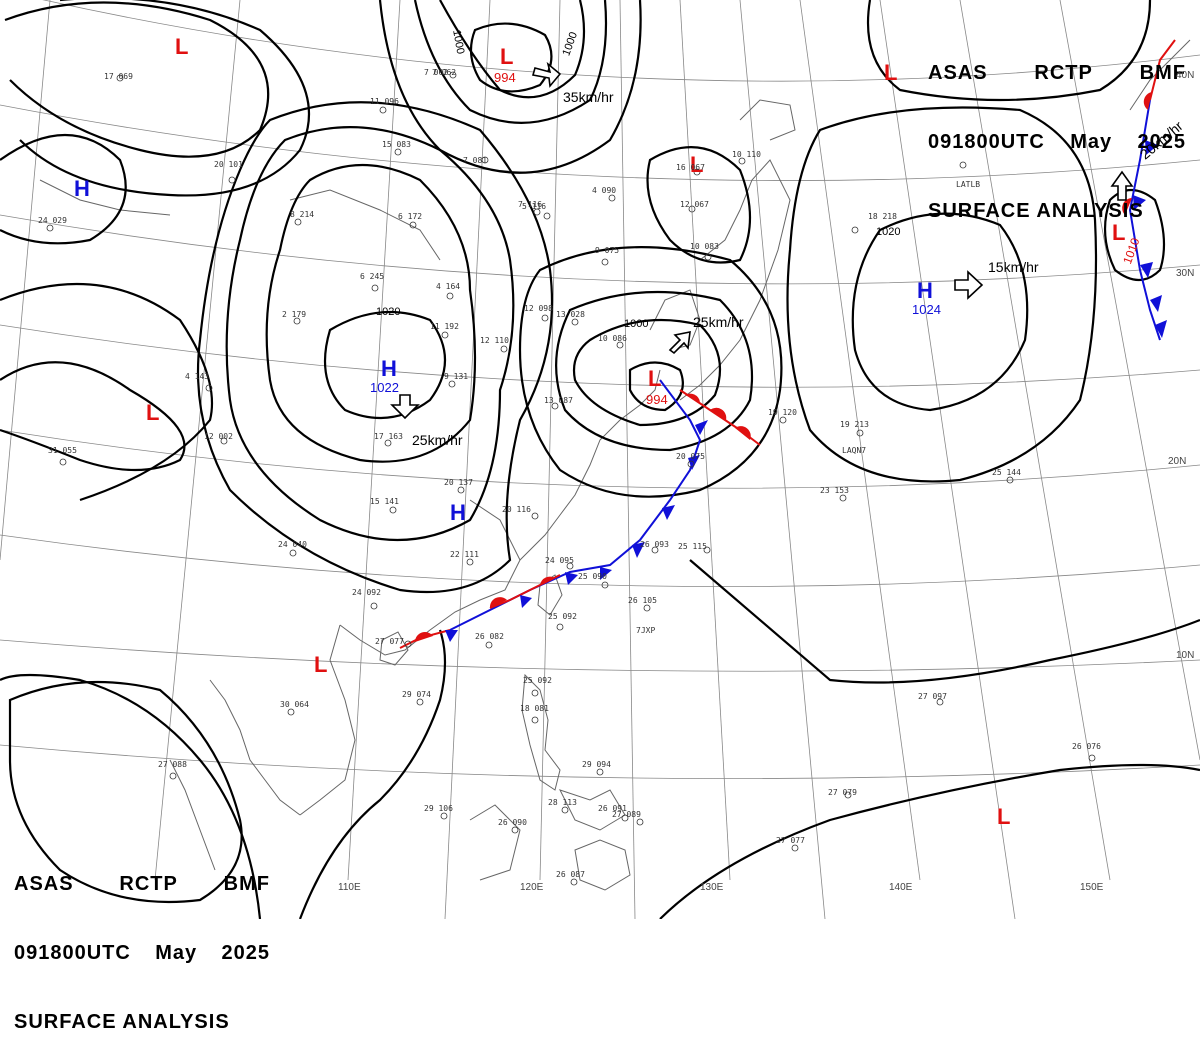 Image resolution: width=1200 pixels, height=1057 pixels. I want to click on station-plot: 10 110, so click(746, 154).